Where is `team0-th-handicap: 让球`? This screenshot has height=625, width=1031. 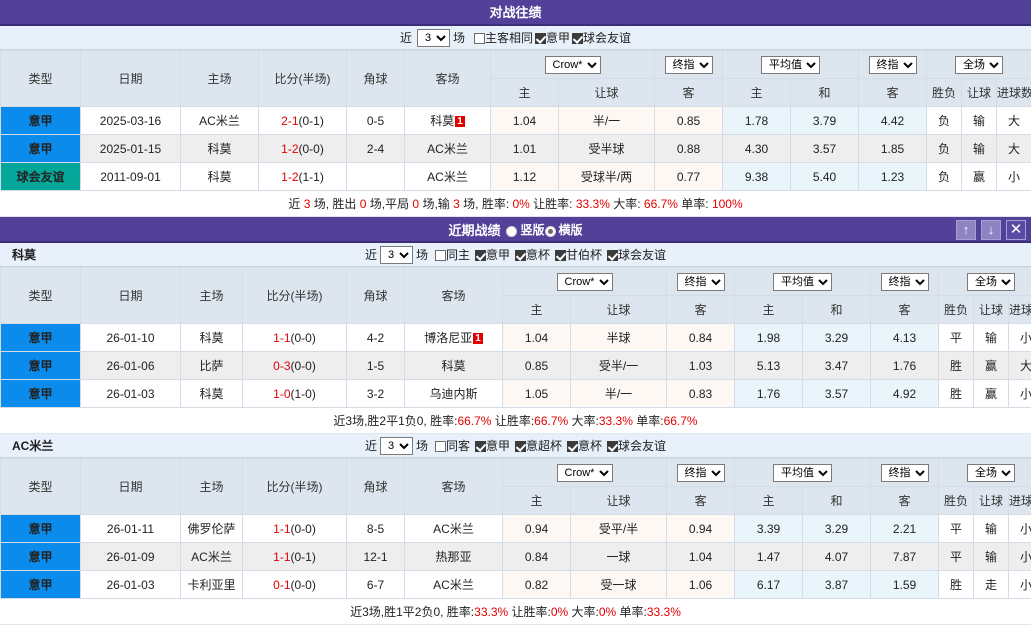 team0-th-handicap: 让球 is located at coordinates (619, 310).